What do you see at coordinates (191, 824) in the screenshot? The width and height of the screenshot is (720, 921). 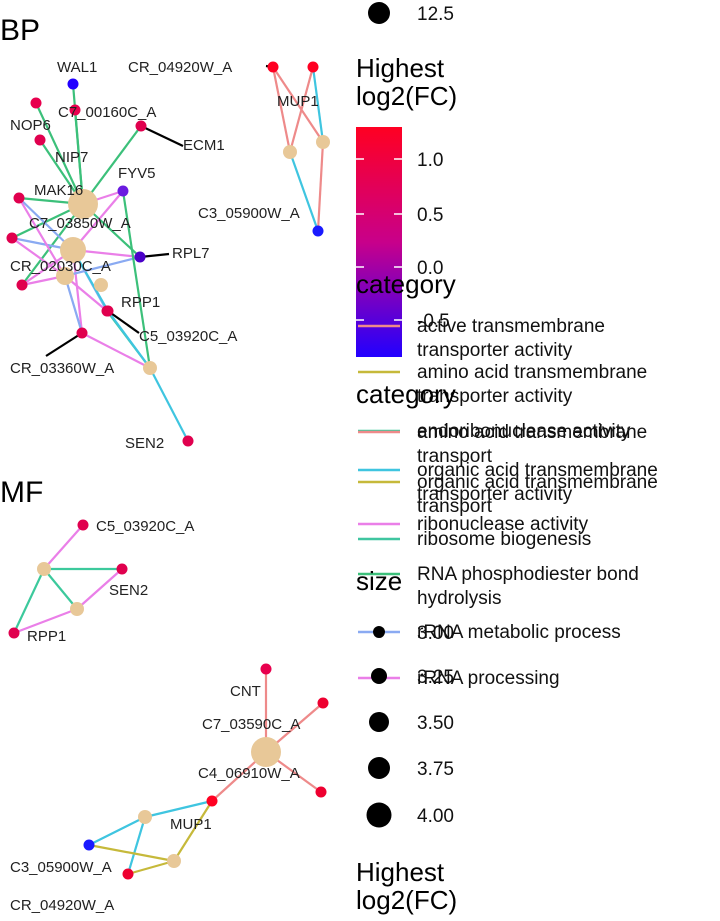 I see `mf-label-mup1: MUP1` at bounding box center [191, 824].